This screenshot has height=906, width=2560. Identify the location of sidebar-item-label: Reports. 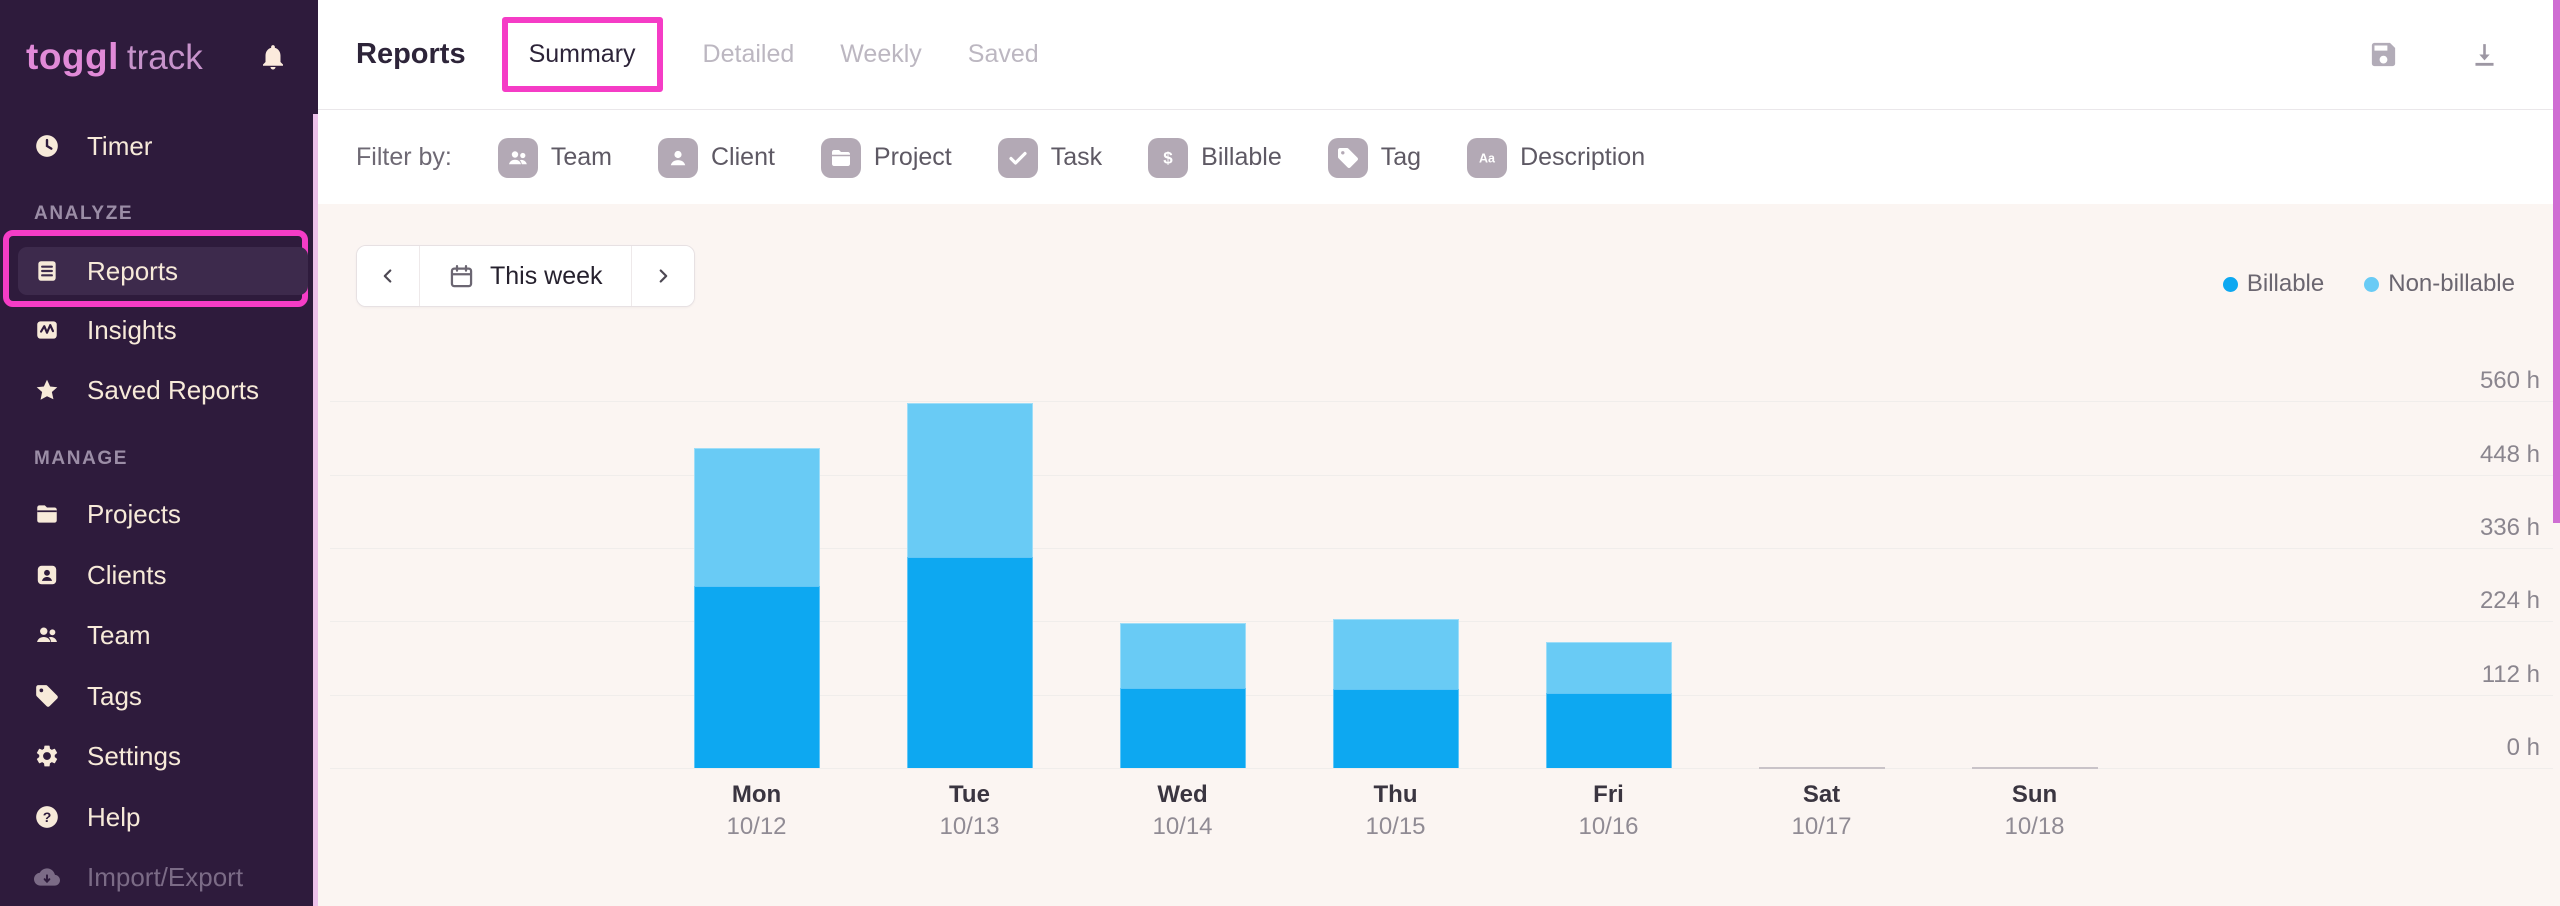
(133, 270).